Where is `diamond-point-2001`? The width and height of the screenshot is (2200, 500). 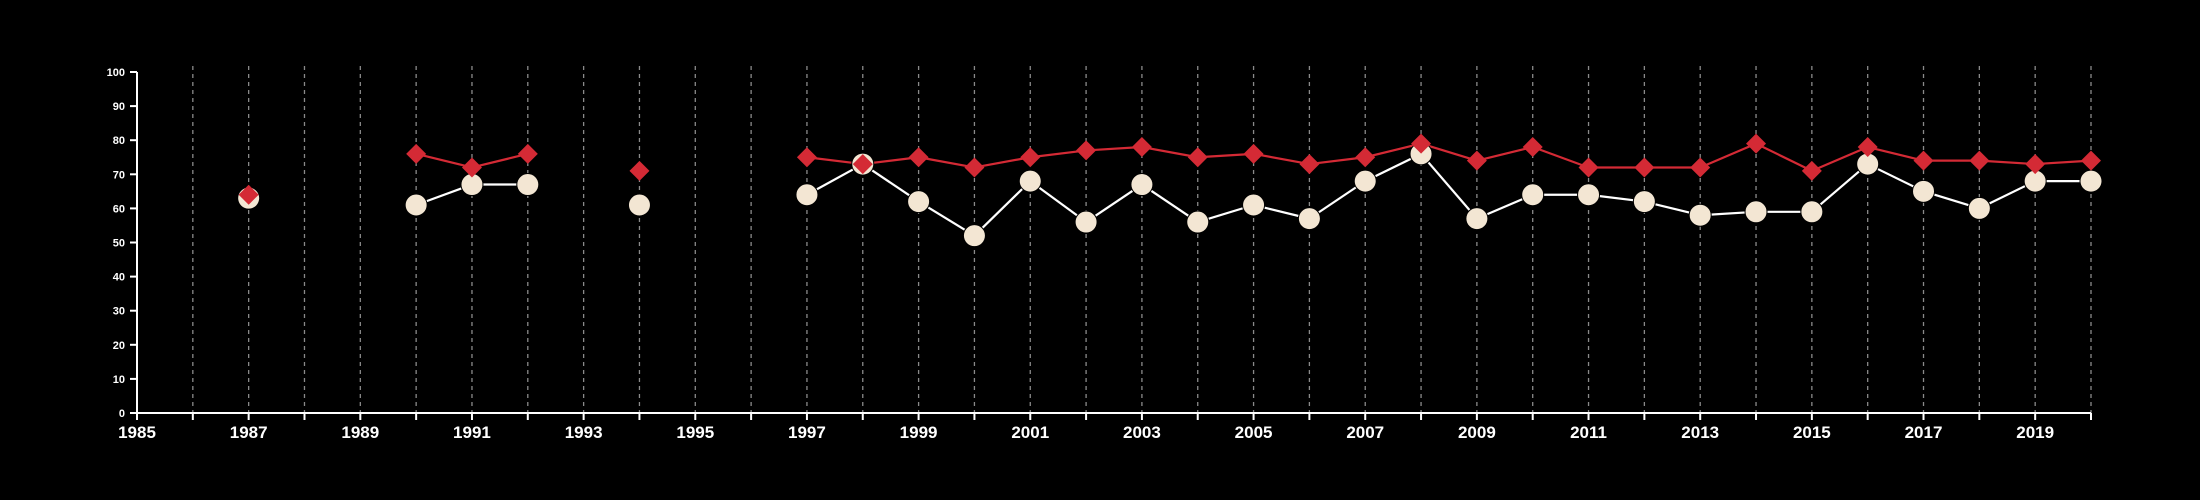 diamond-point-2001 is located at coordinates (1030, 157).